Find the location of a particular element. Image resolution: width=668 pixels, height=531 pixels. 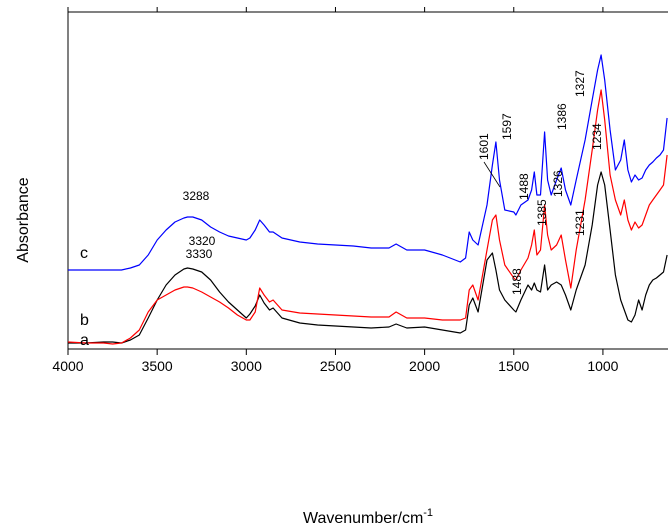

peak-annotation: 3330 is located at coordinates (199, 254).